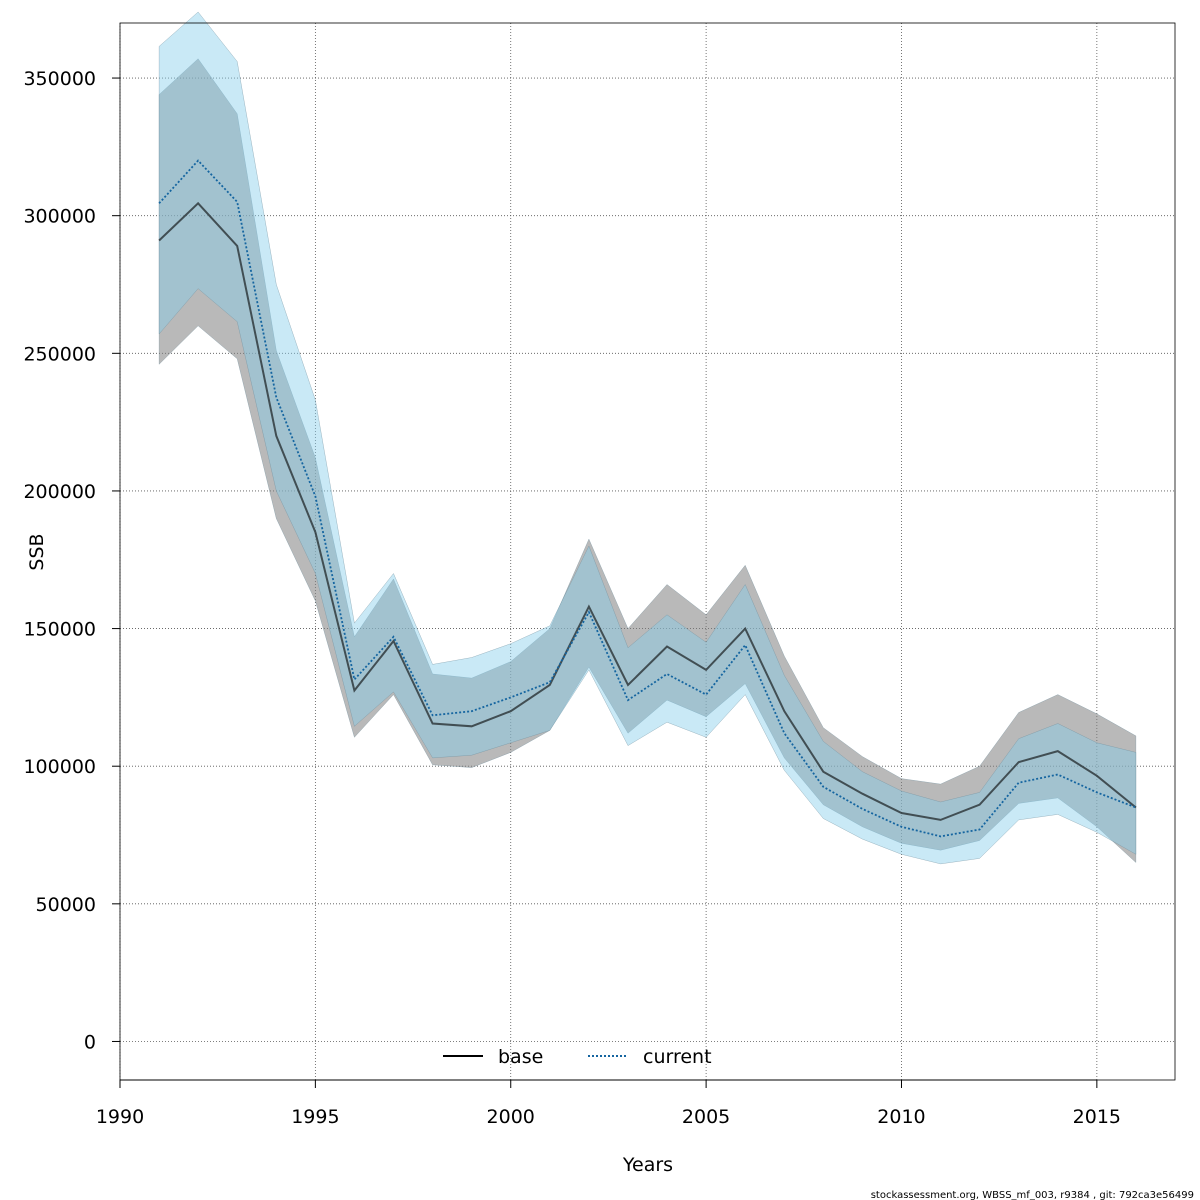 This screenshot has height=1200, width=1200. What do you see at coordinates (520, 1057) in the screenshot?
I see `legend-label-base: base` at bounding box center [520, 1057].